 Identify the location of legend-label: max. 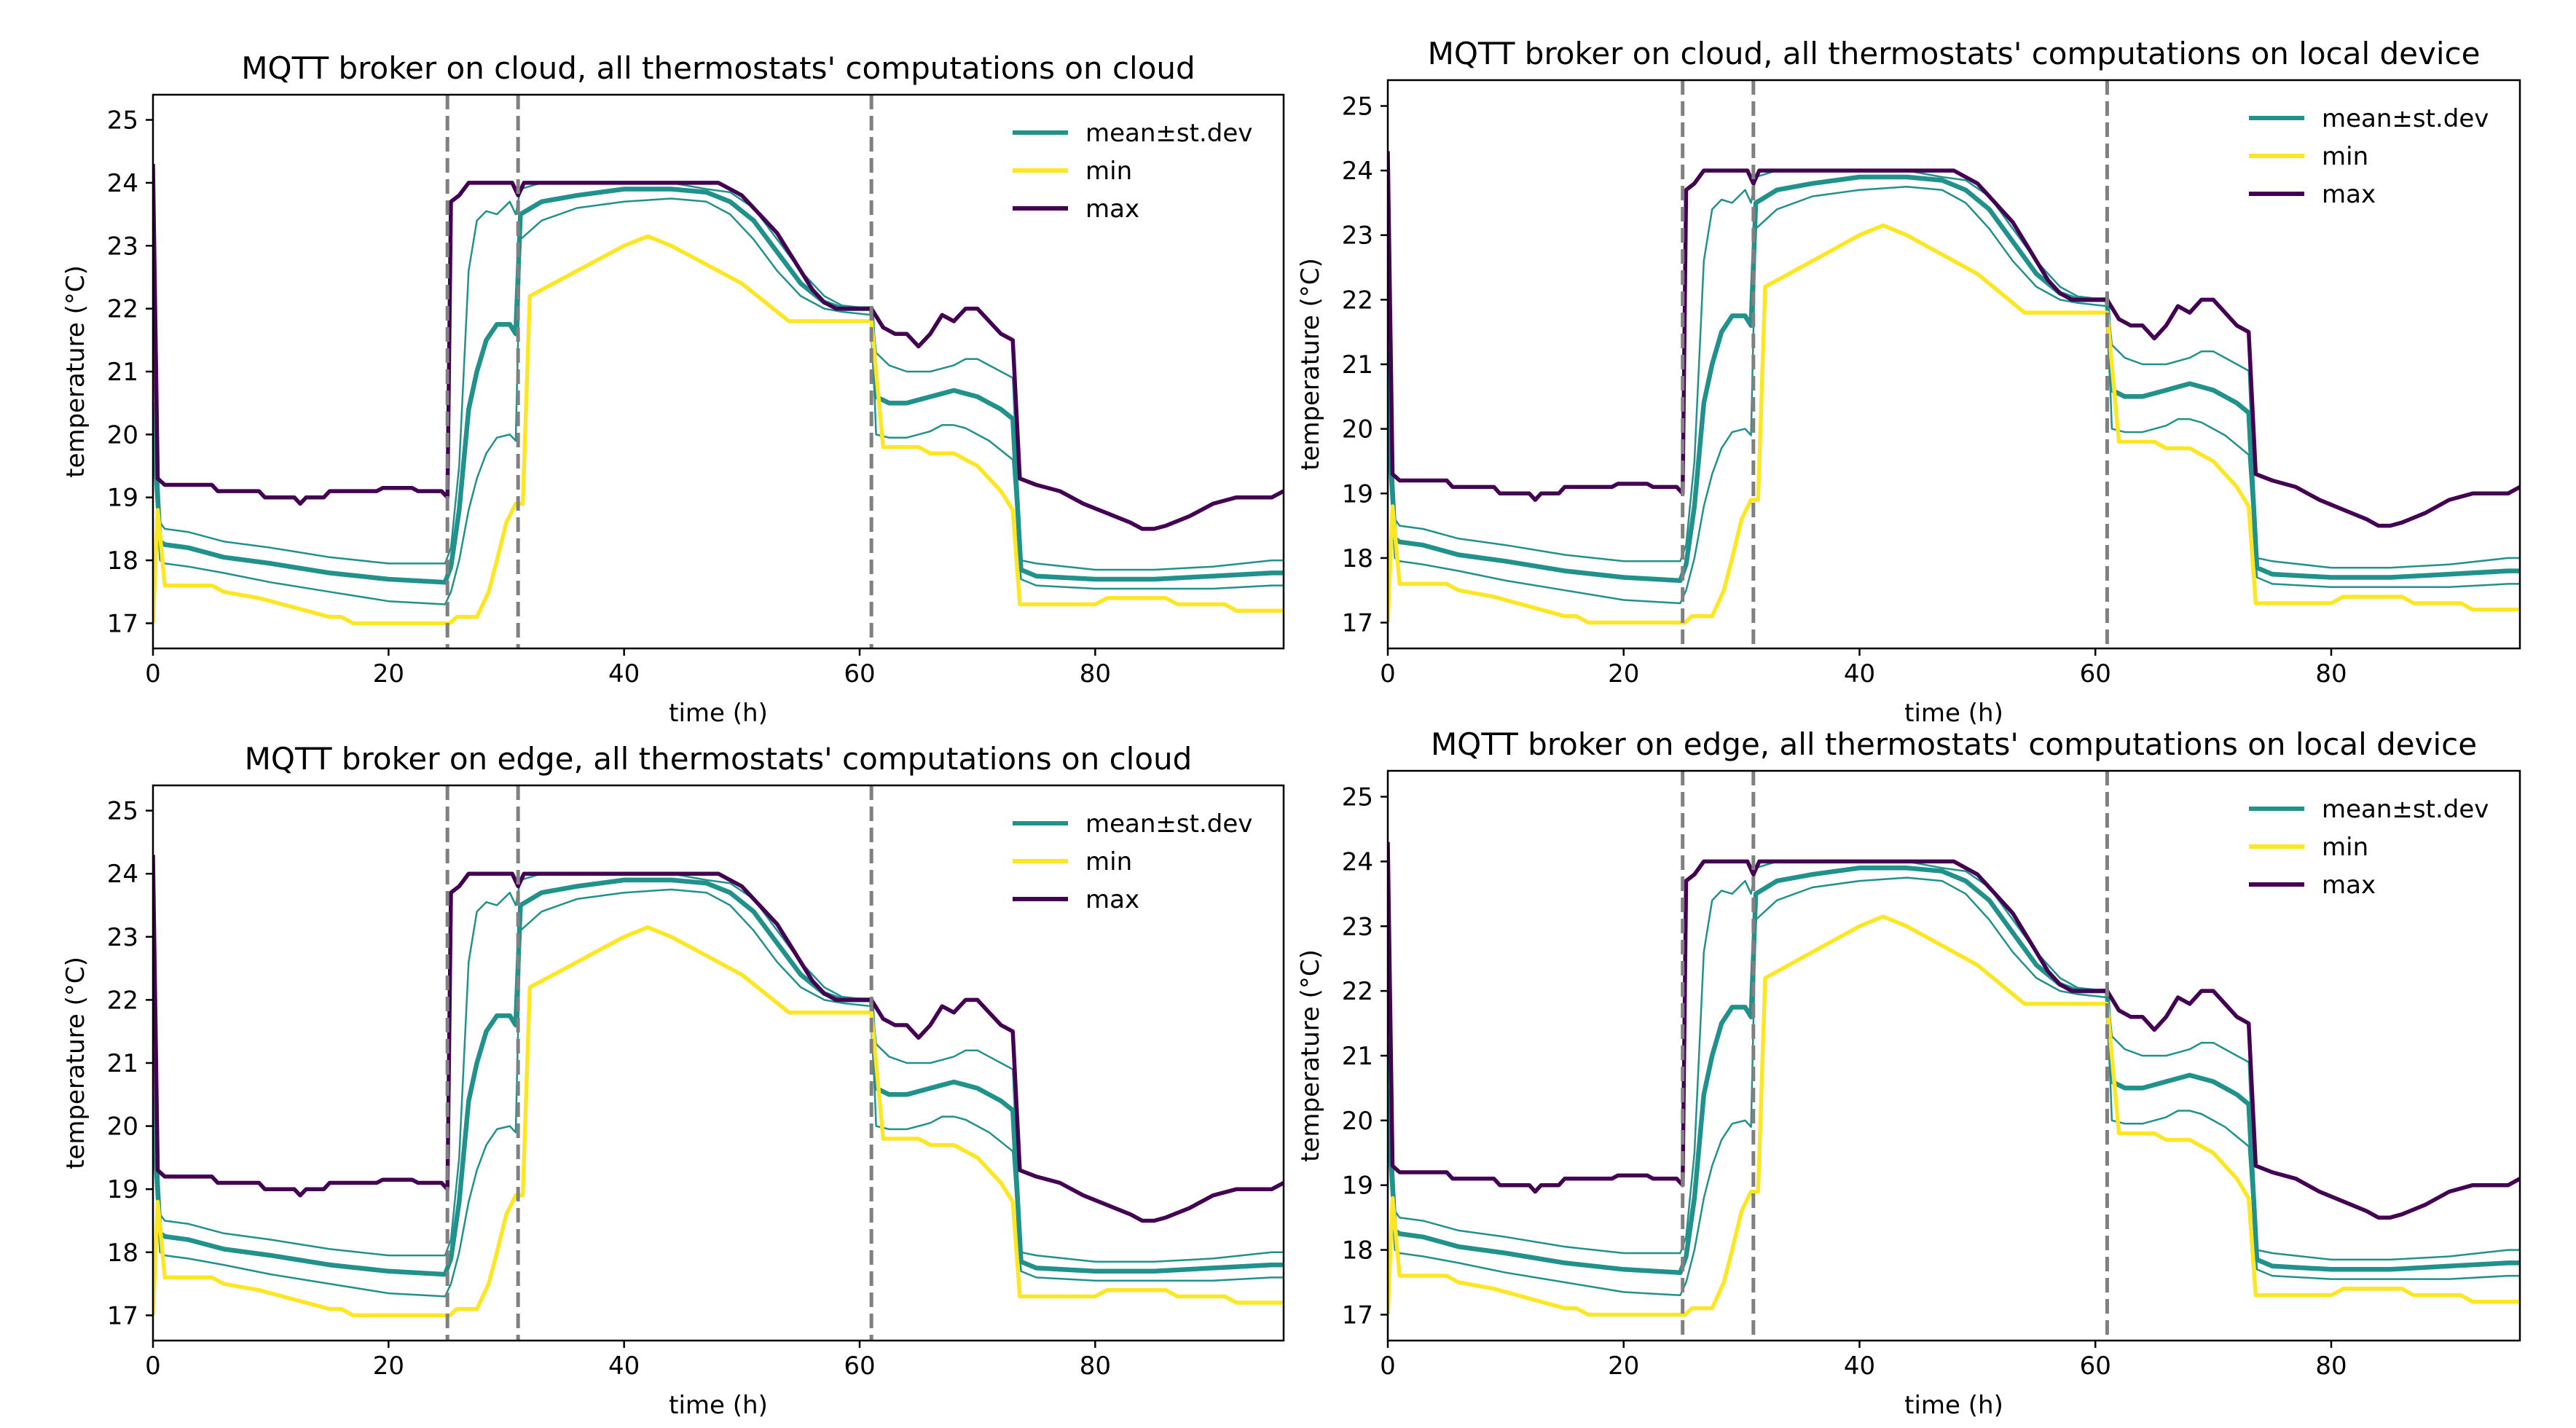
(2349, 885).